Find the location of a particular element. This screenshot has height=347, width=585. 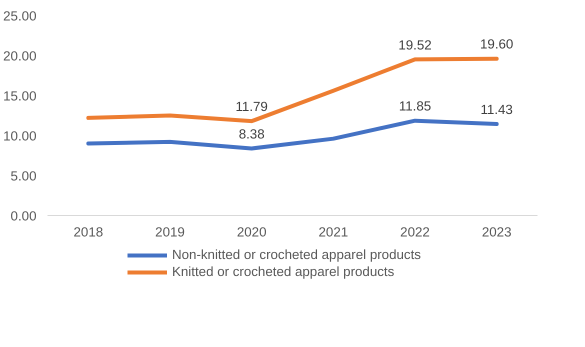

data-label: 11.85 is located at coordinates (415, 106).